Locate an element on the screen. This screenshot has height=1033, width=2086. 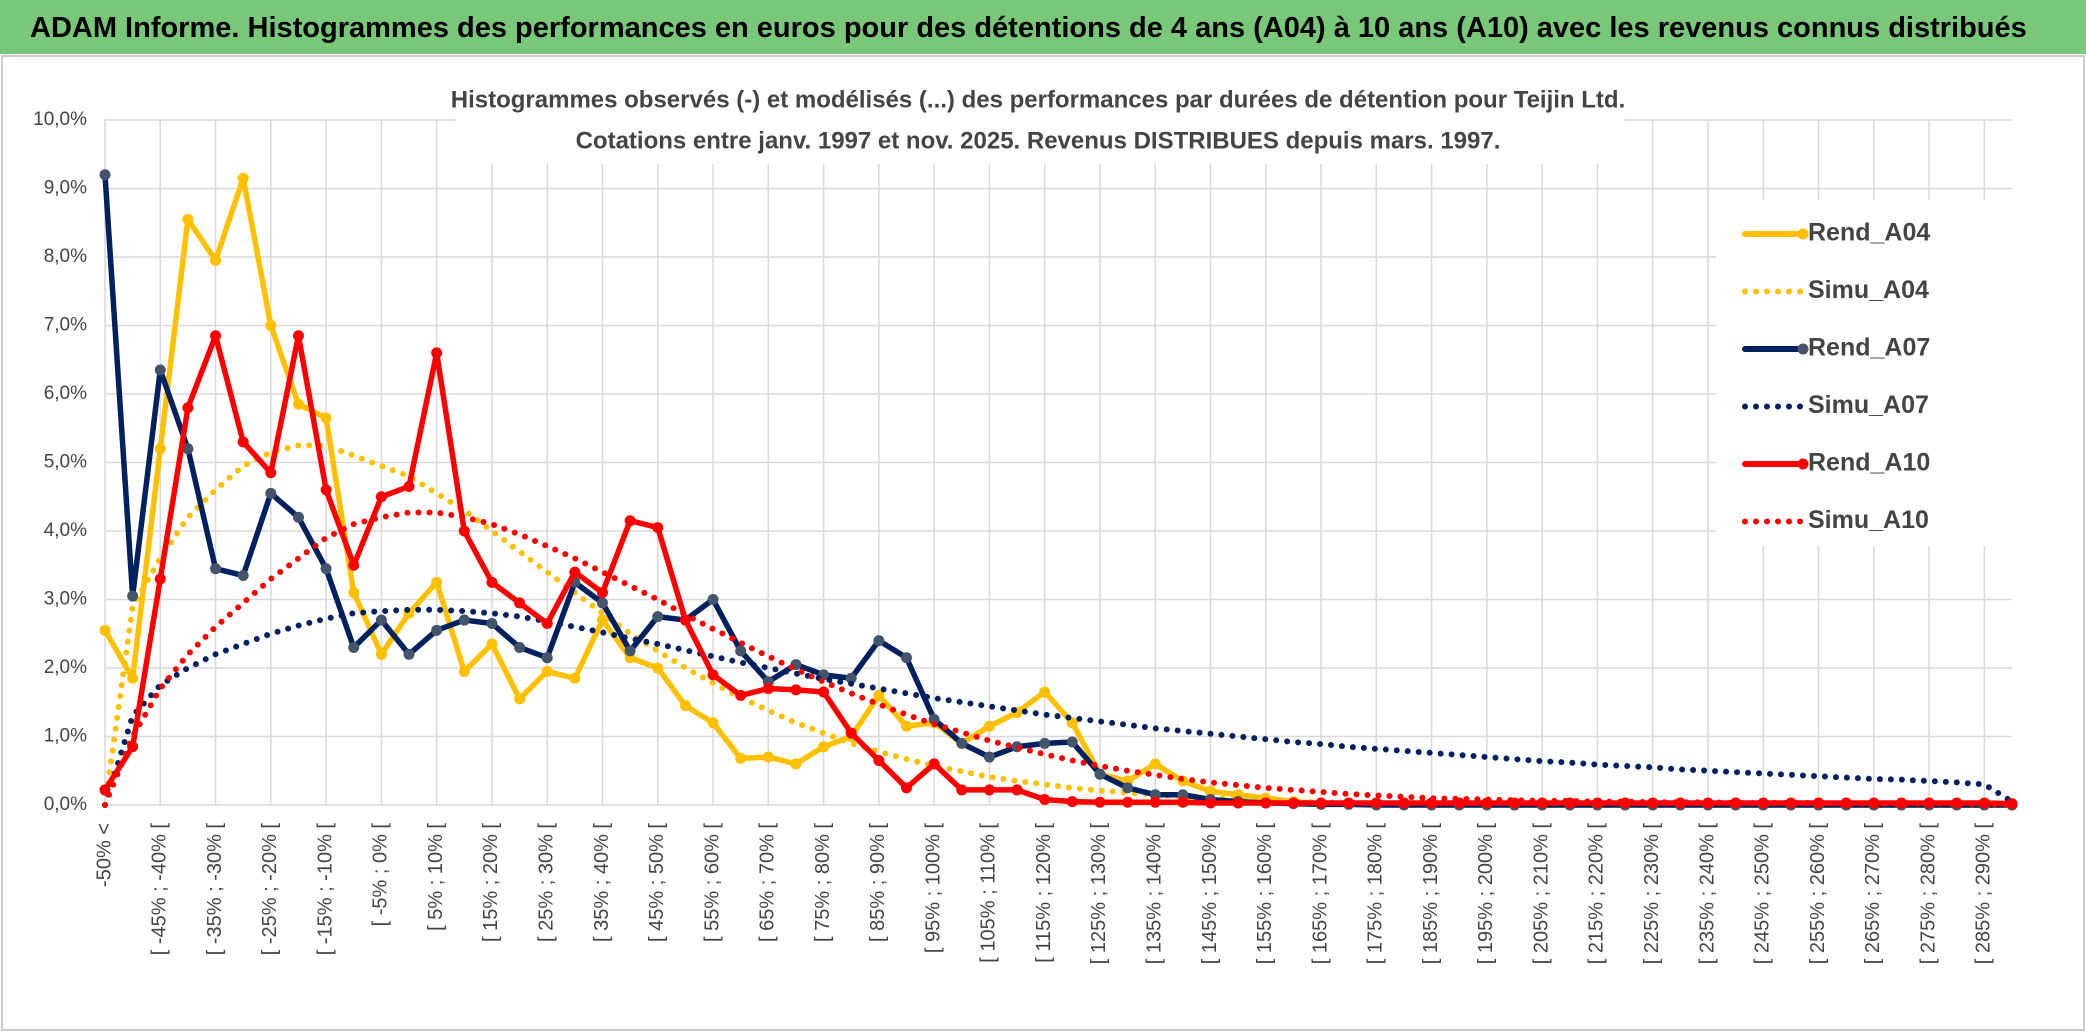
x-tick-label: [ 15% ; 20% [ is located at coordinates (491, 882).